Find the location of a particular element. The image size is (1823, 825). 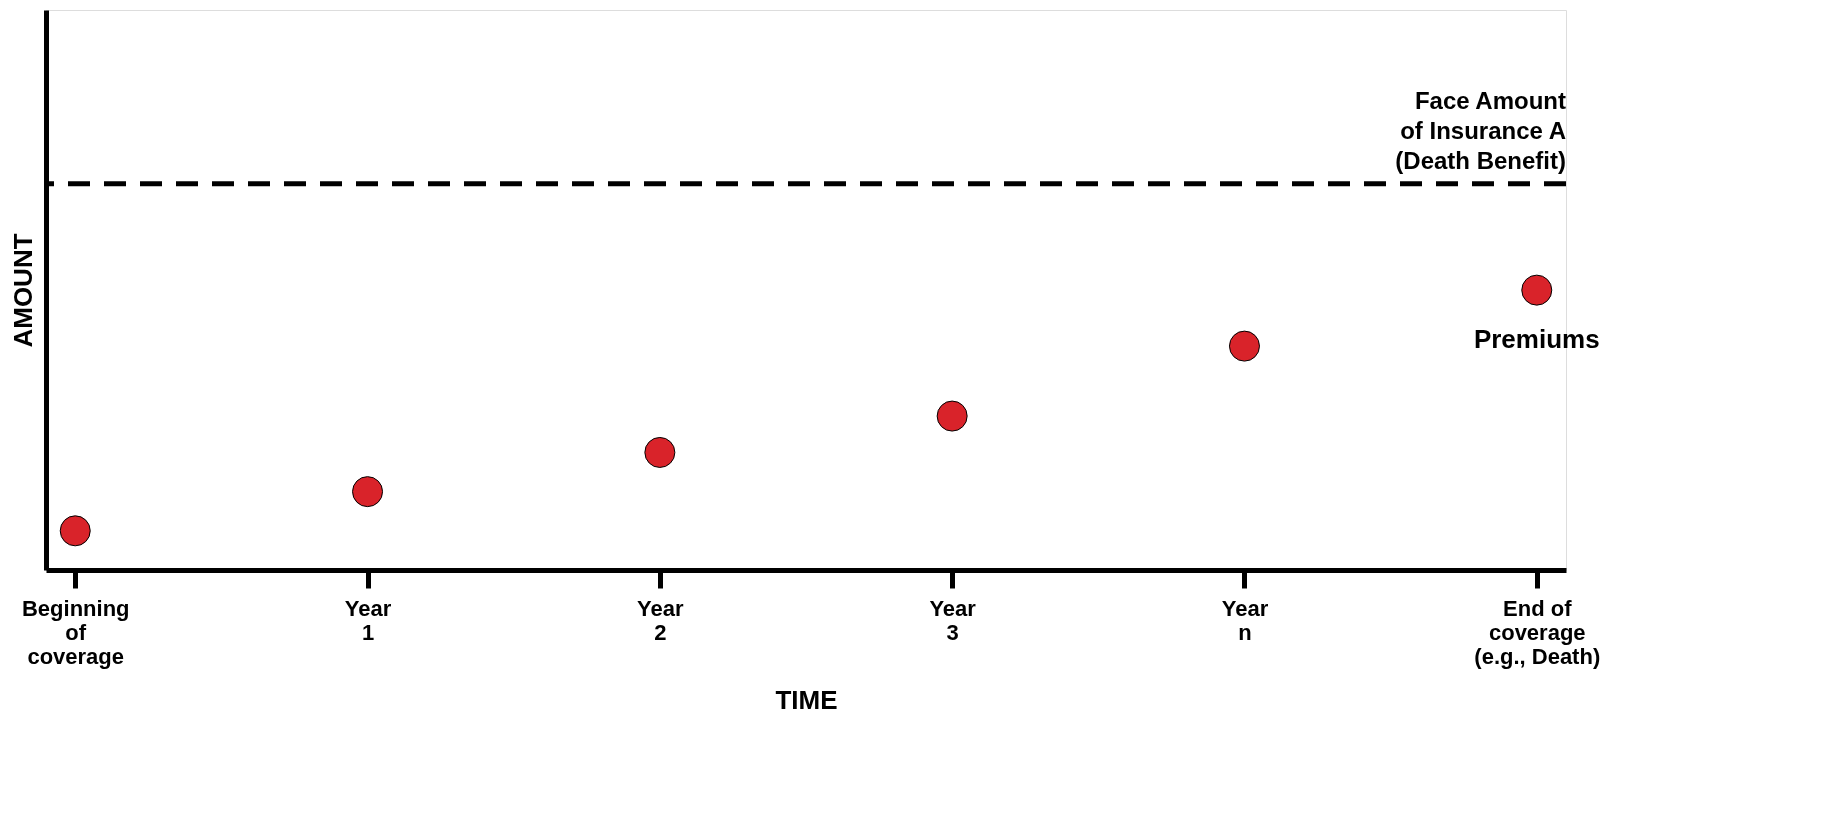

ref-line-label: Face Amount of Insurance A (Death Benefit) is located at coordinates (1481, 130).